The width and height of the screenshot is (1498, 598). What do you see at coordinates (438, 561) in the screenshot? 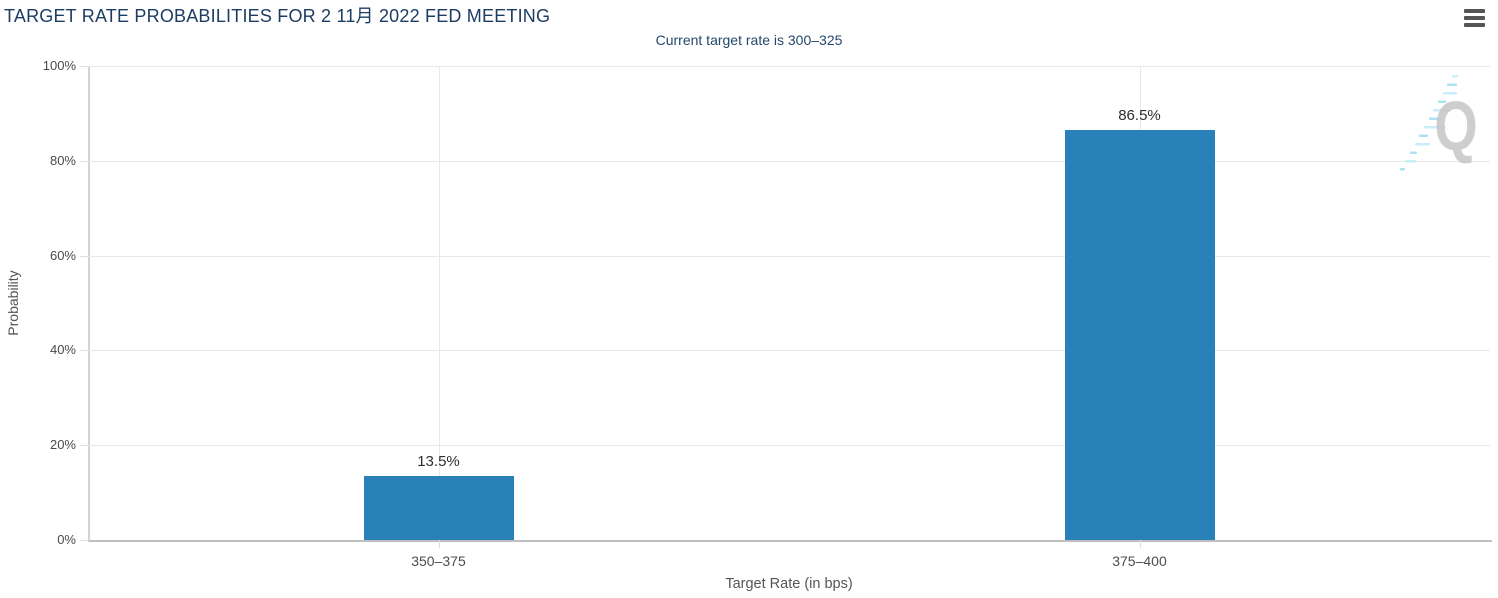
I see `x-tick-label: 350–375` at bounding box center [438, 561].